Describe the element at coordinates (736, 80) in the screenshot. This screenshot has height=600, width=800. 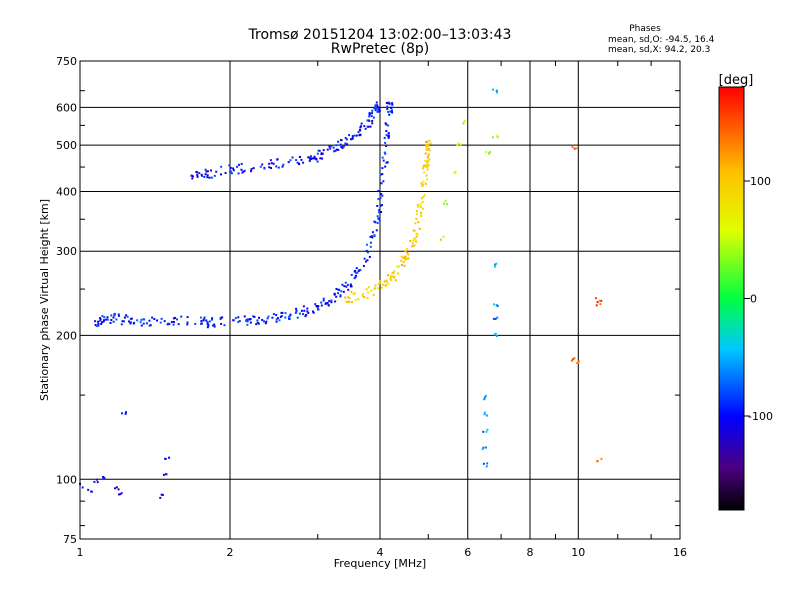
I see `colorbar-label: [deg]` at that location.